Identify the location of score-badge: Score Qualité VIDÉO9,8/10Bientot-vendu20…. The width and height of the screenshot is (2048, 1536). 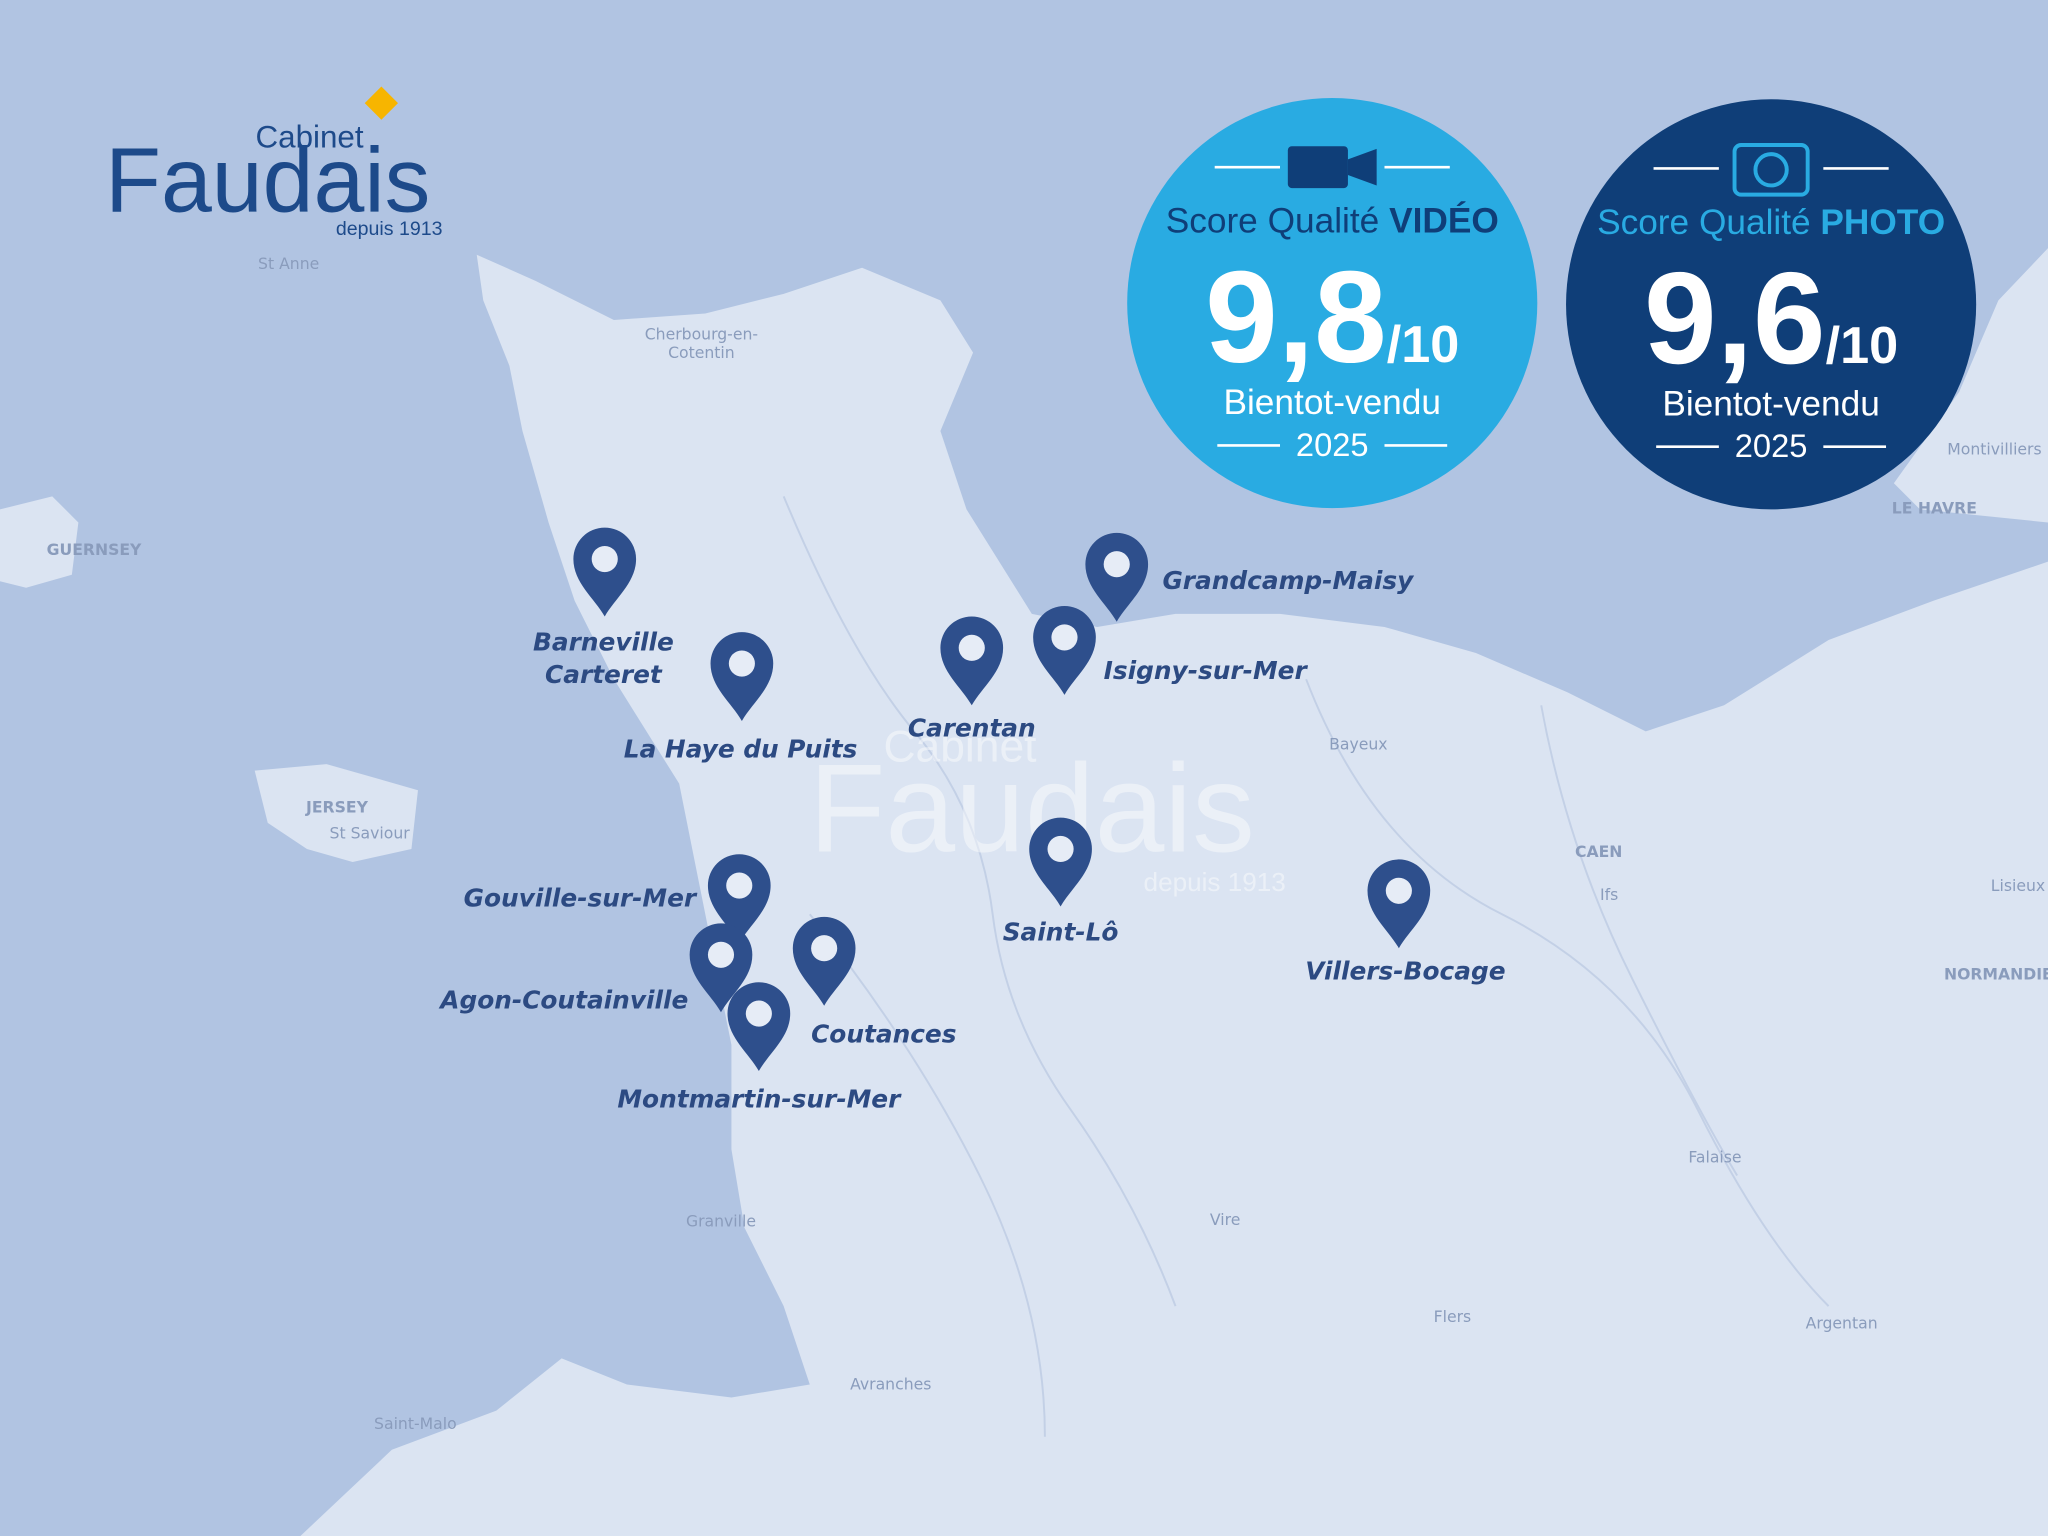
(1332, 303).